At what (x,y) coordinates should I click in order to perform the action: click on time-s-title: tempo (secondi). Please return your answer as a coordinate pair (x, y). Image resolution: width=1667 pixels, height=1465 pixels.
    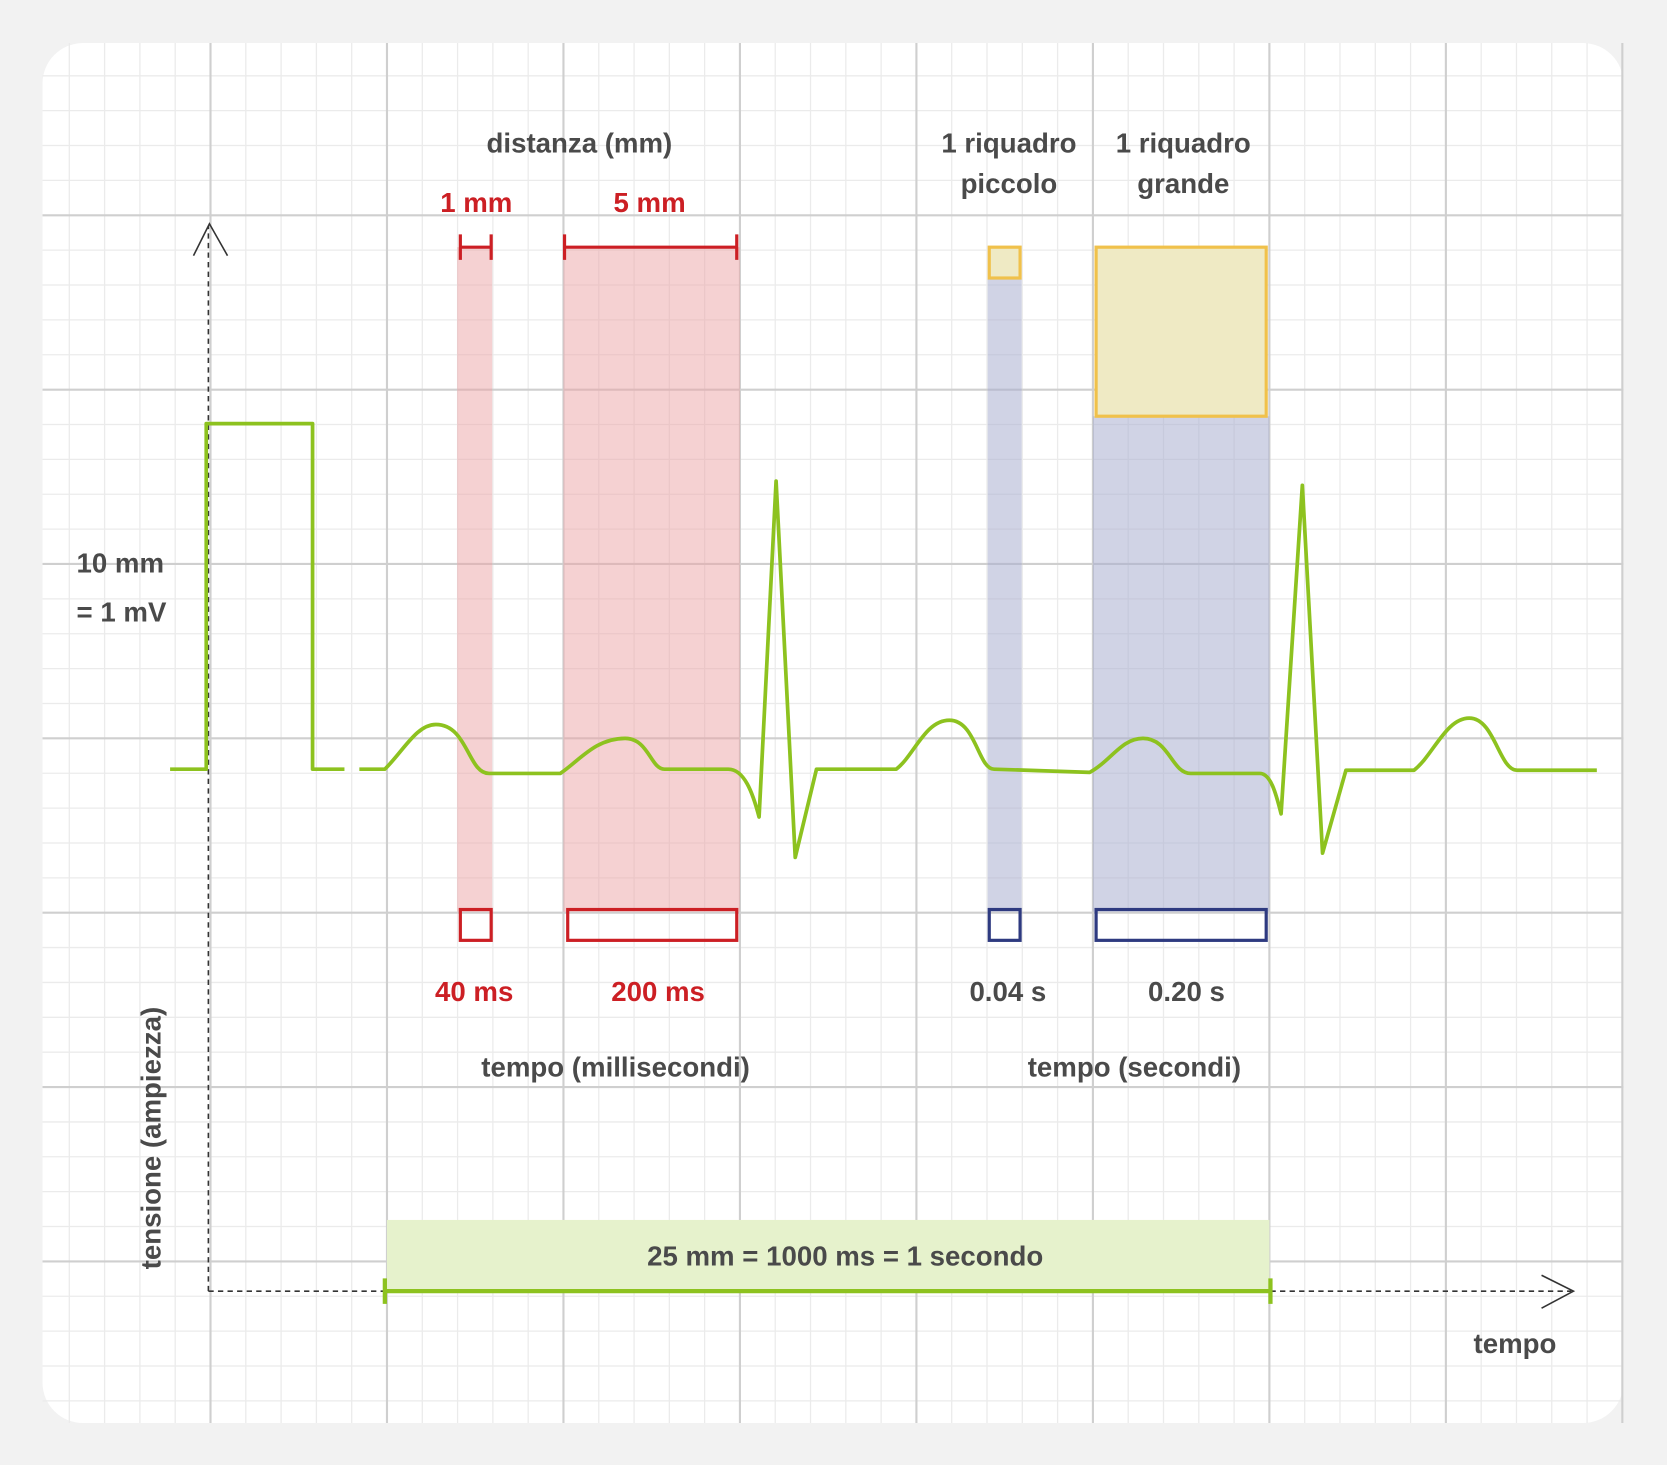
    Looking at the image, I should click on (1134, 1066).